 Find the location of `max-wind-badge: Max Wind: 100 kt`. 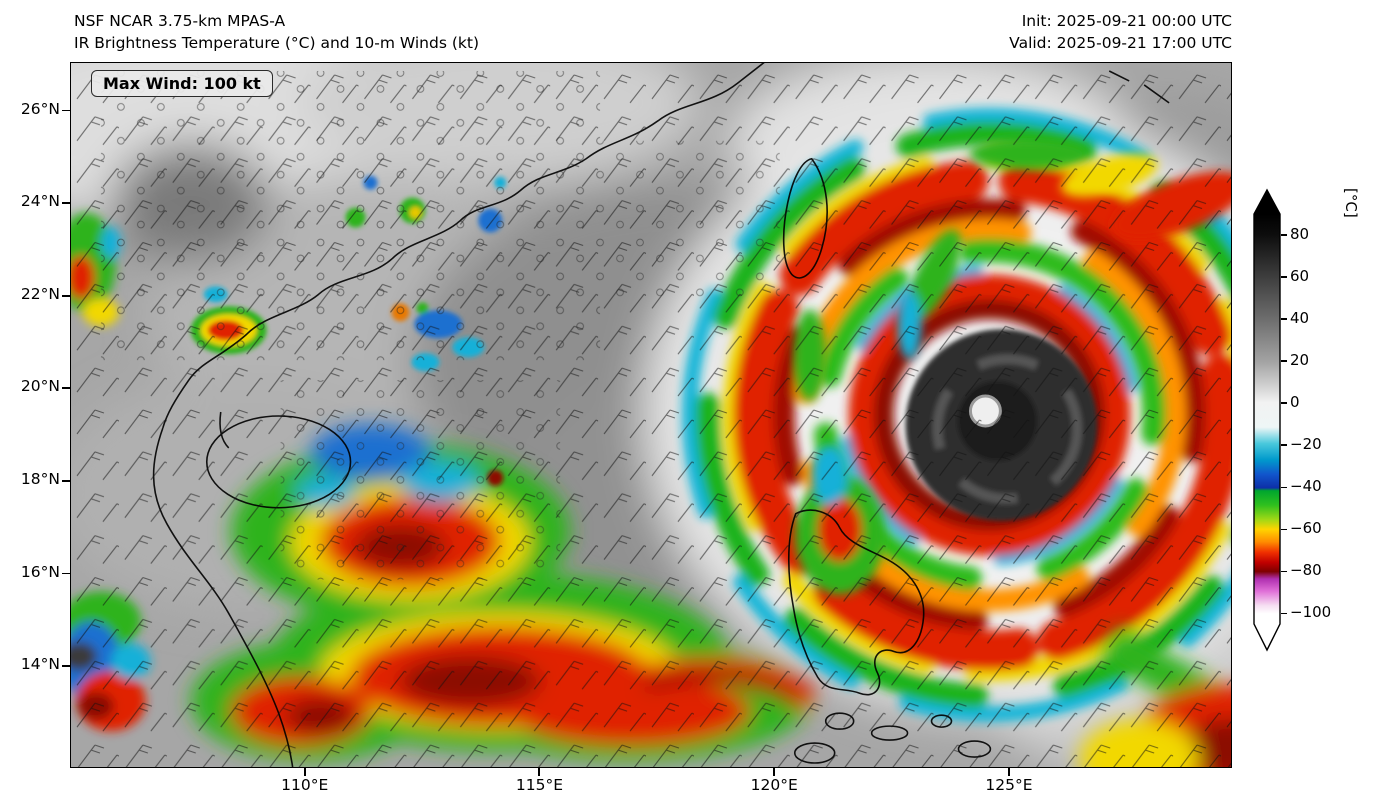

max-wind-badge: Max Wind: 100 kt is located at coordinates (182, 83).